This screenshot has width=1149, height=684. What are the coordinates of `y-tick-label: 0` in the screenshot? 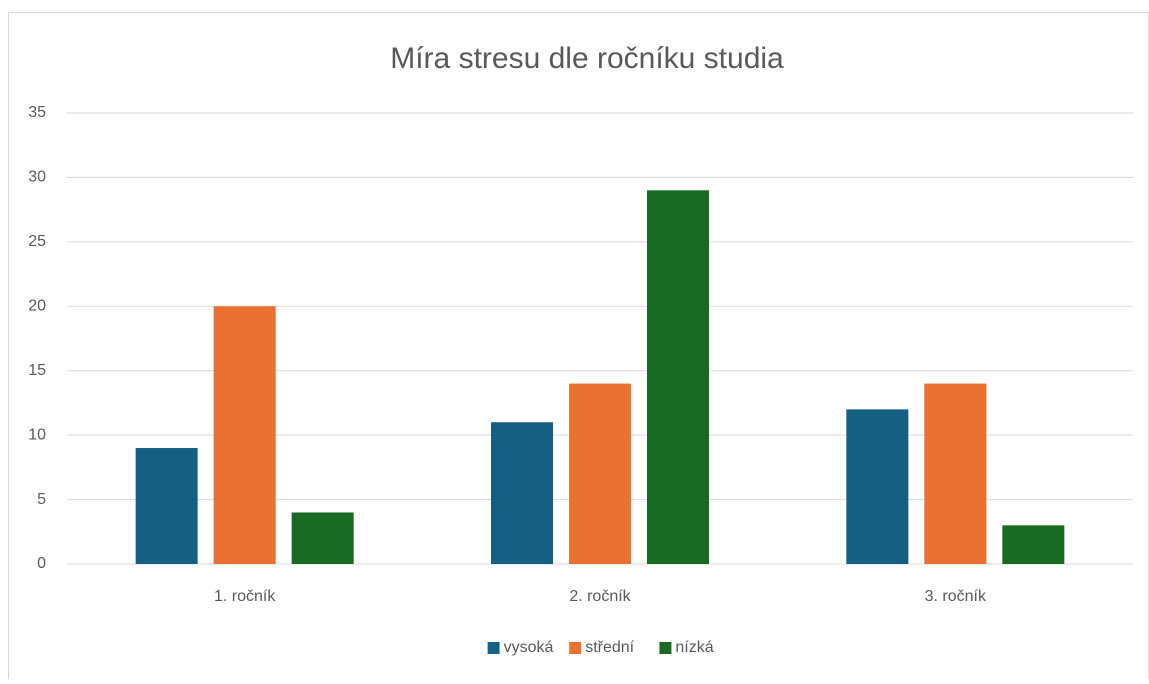 It's located at (41, 563).